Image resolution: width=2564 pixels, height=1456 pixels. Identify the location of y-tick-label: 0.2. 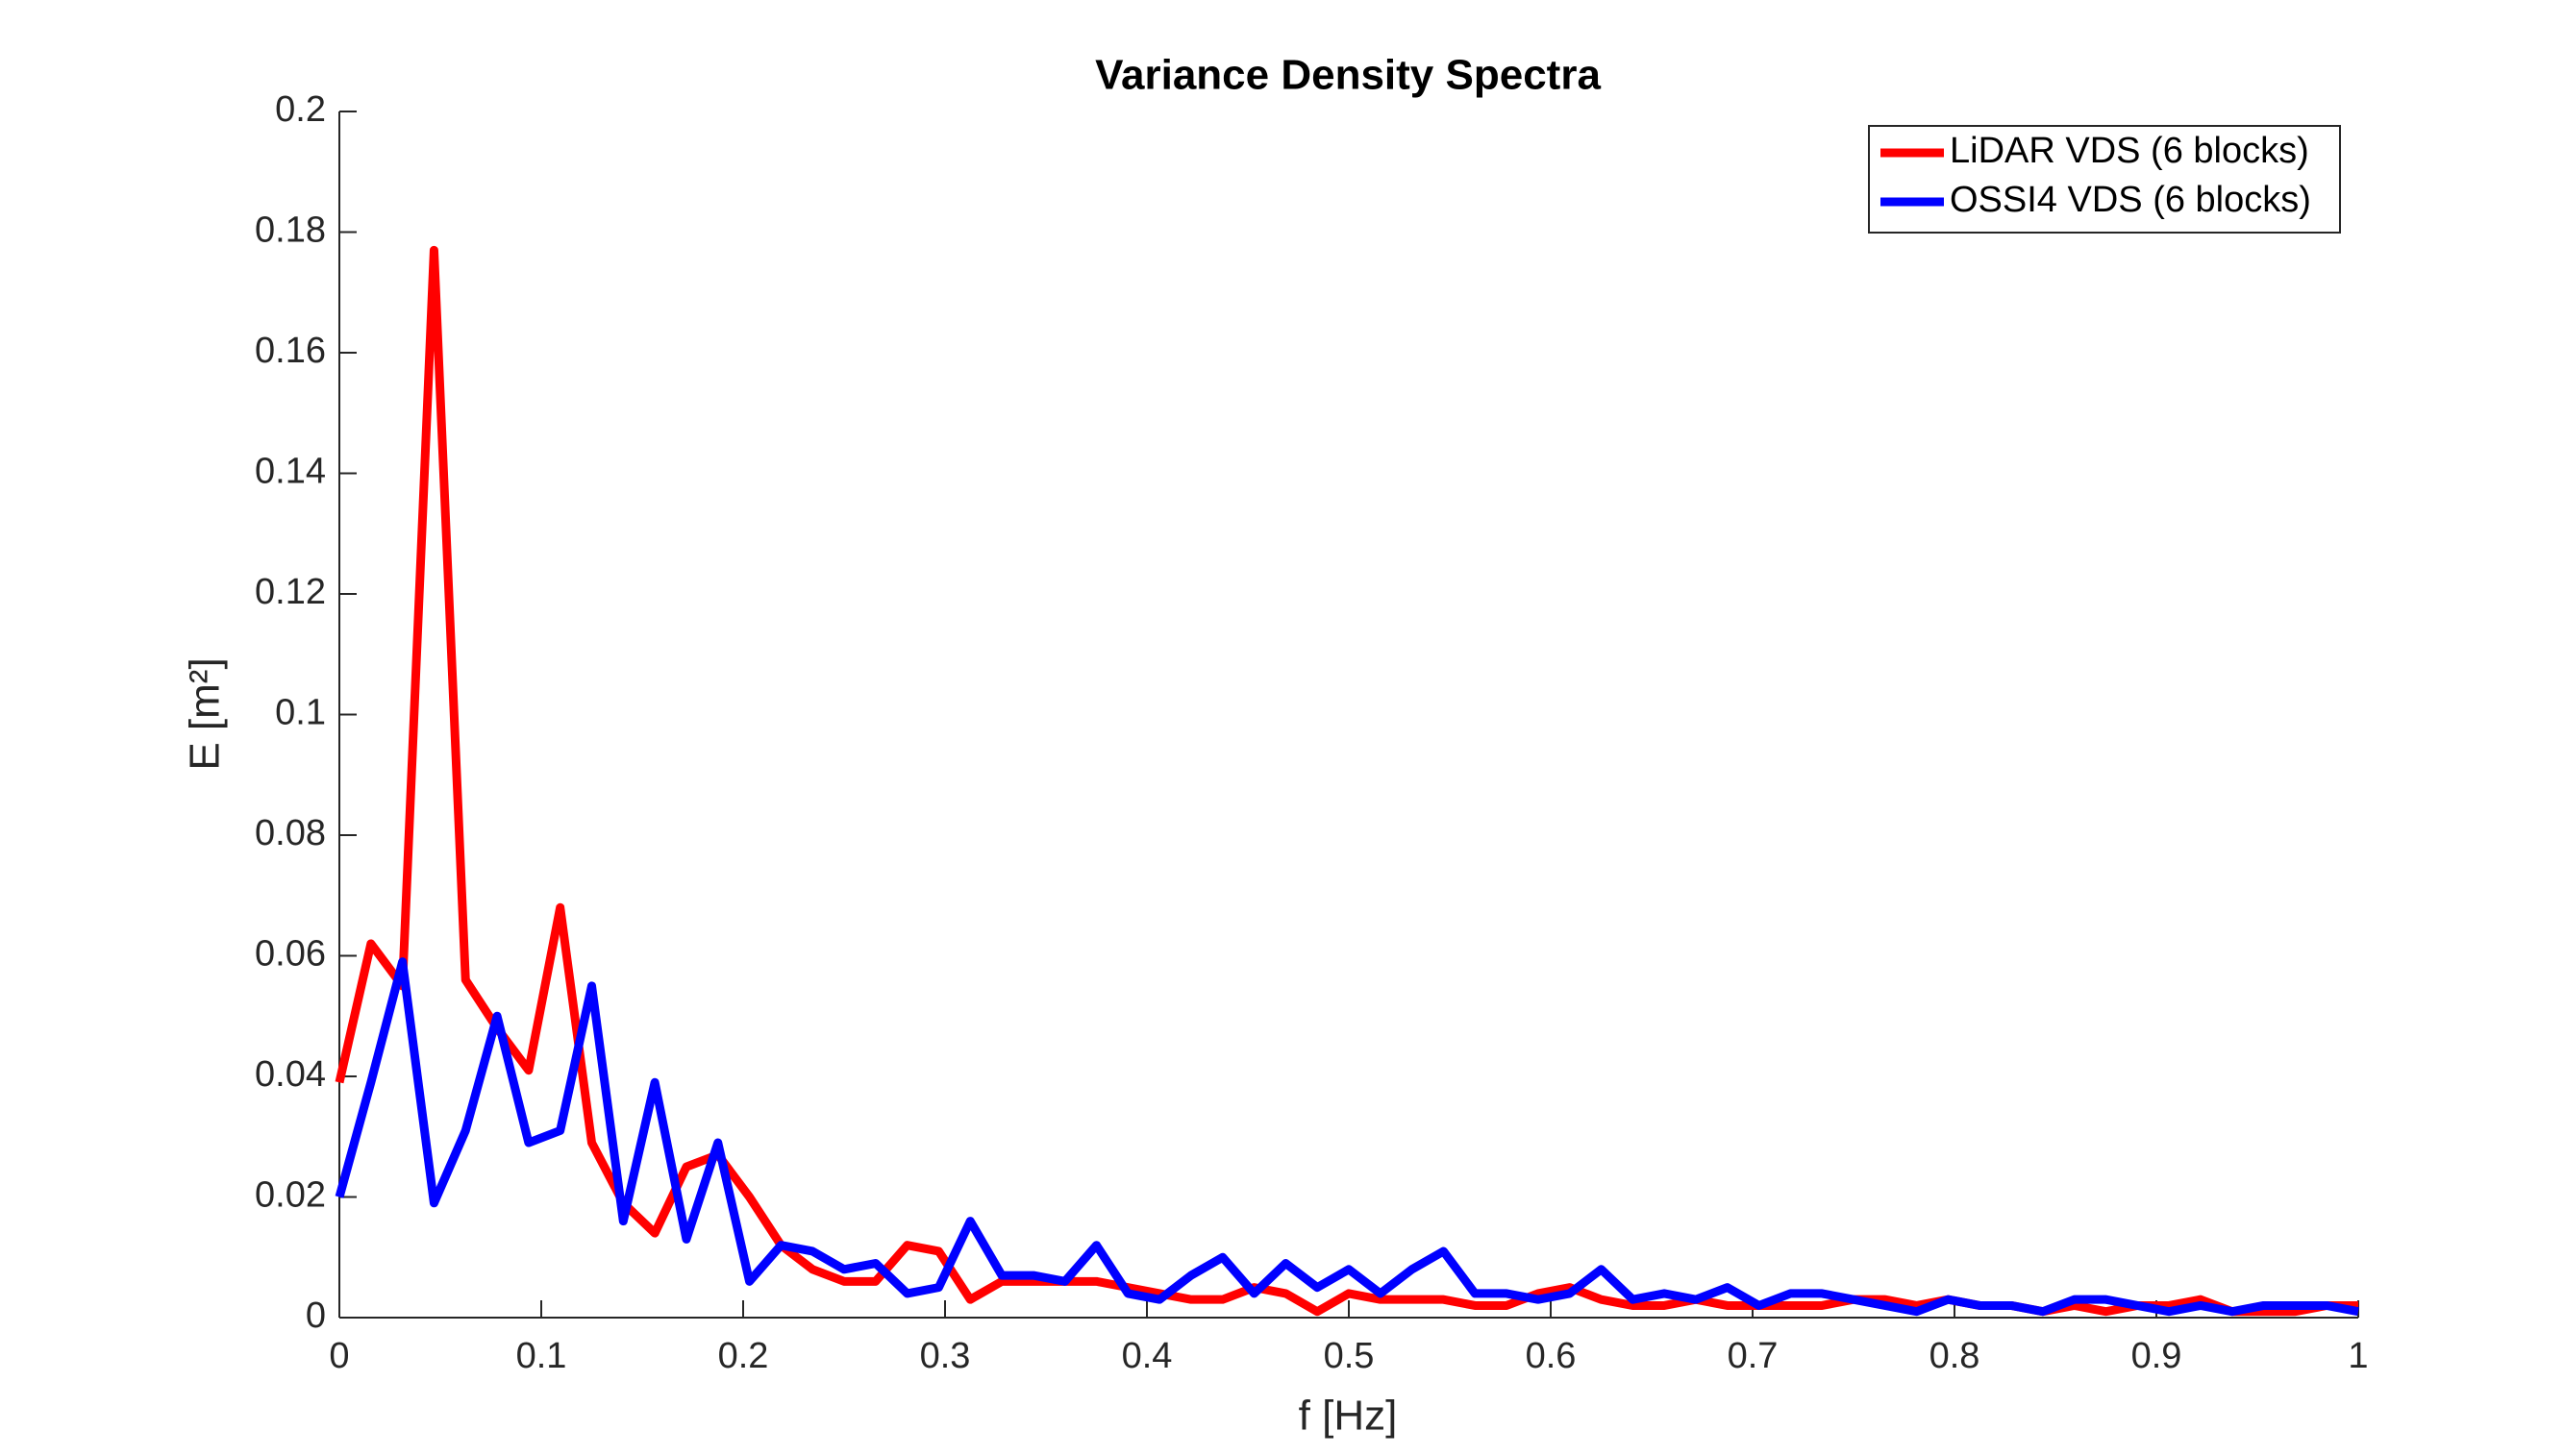
(300, 110).